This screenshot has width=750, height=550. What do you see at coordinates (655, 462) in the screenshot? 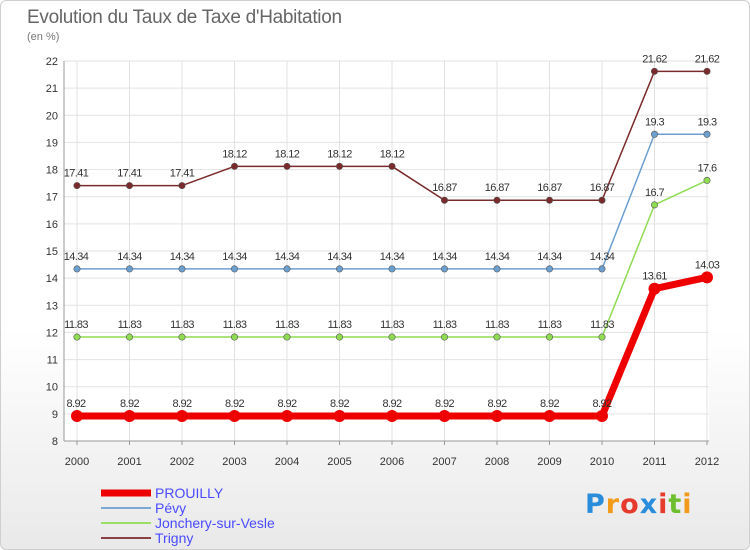
I see `x-tick-label: 2011` at bounding box center [655, 462].